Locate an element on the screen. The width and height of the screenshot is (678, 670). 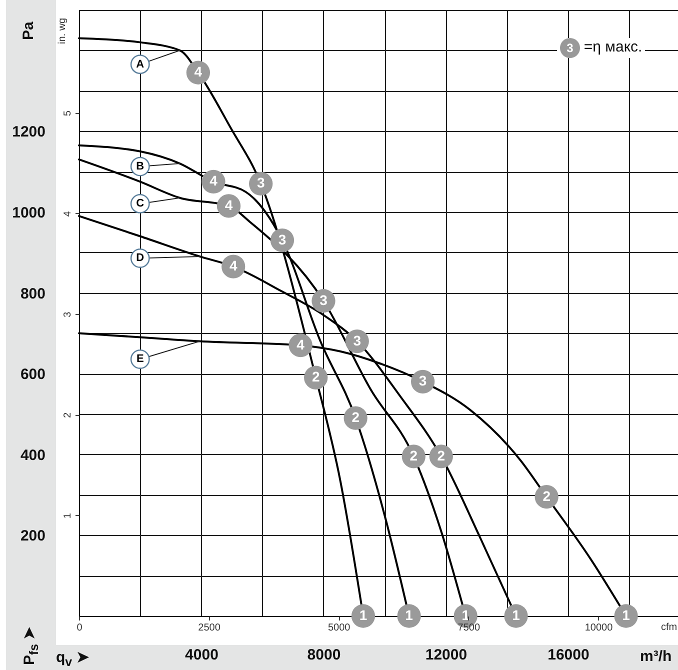
x2-tick-label: 10000 is located at coordinates (599, 628).